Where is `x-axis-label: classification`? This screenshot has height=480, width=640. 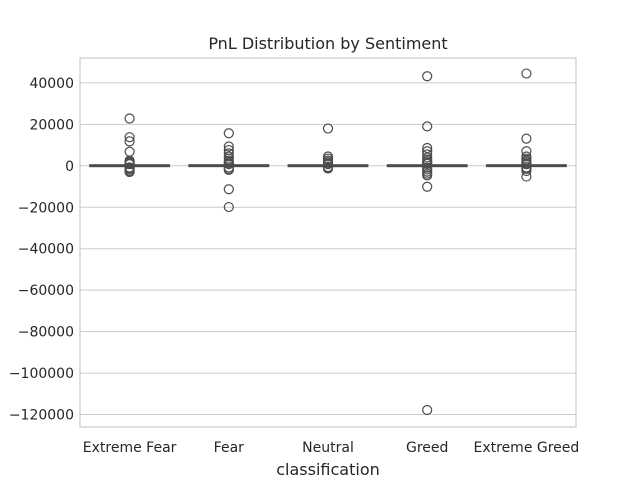 x-axis-label: classification is located at coordinates (328, 469).